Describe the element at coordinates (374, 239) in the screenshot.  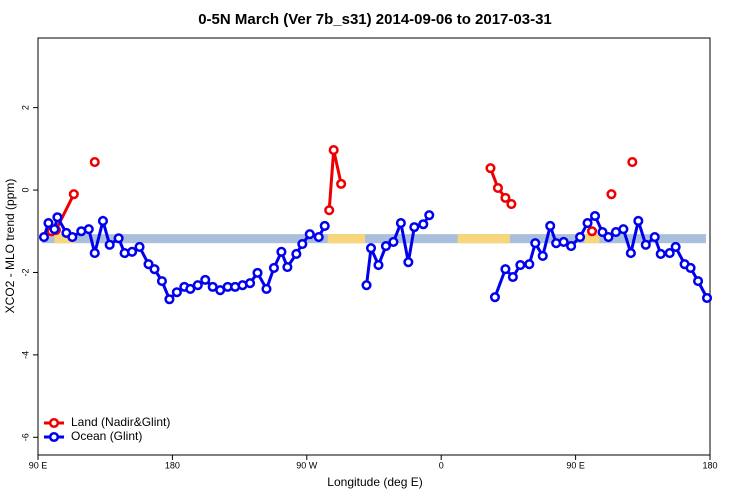
I see `band` at that location.